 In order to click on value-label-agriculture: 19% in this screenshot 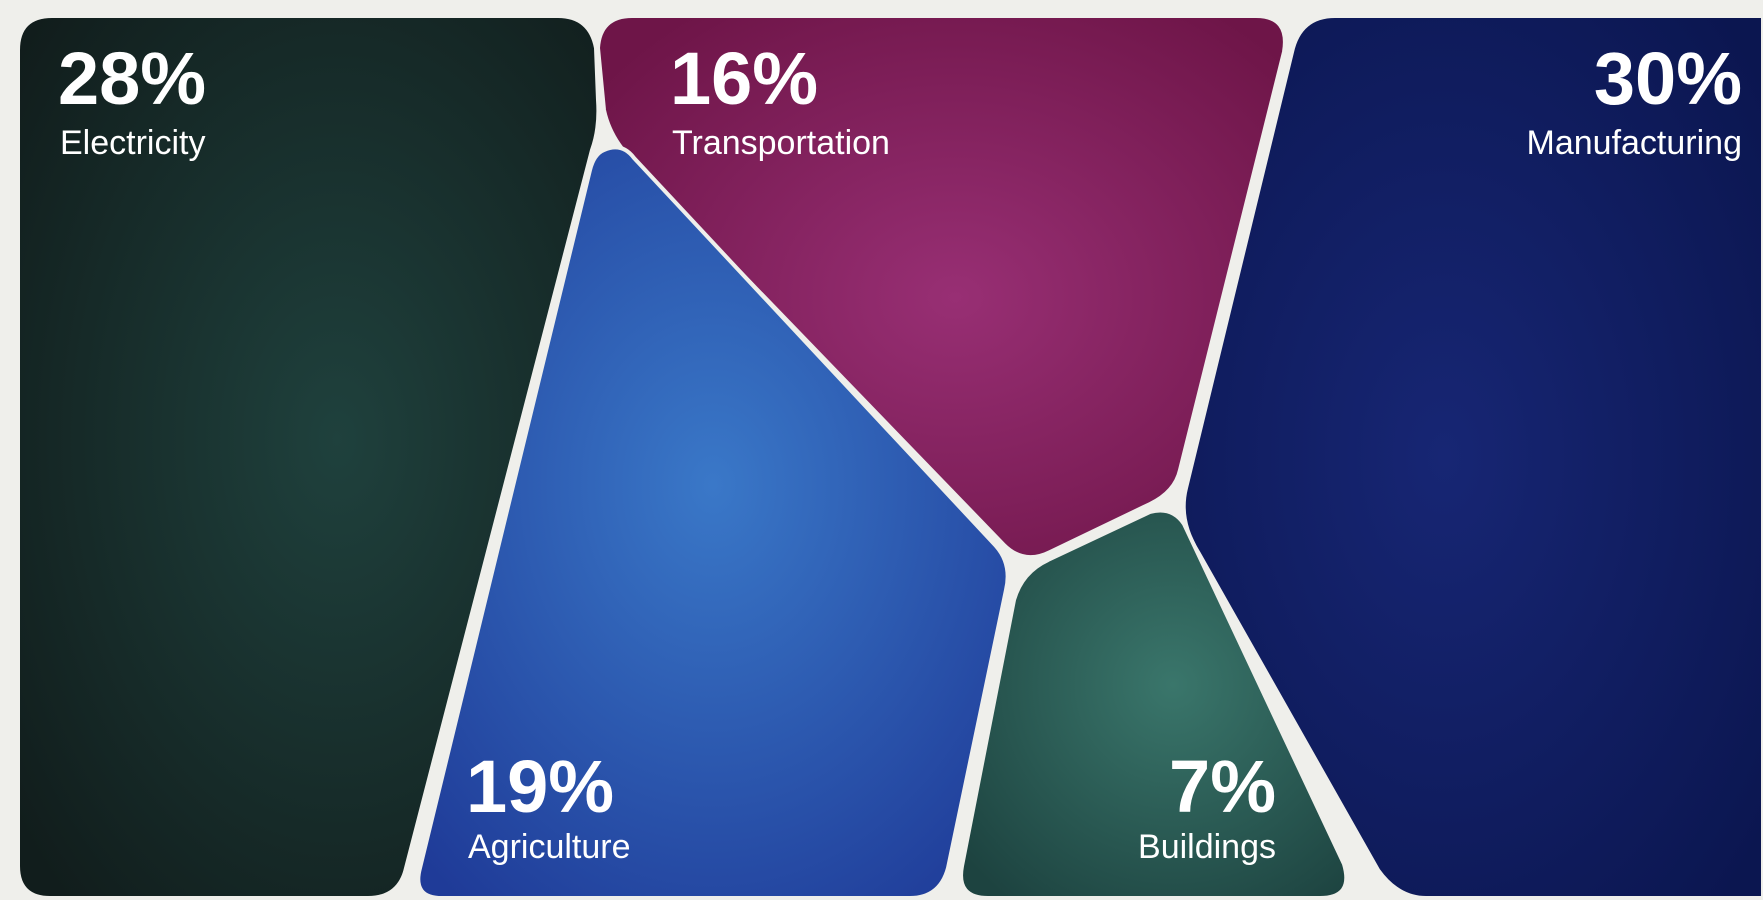, I will do `click(540, 786)`.